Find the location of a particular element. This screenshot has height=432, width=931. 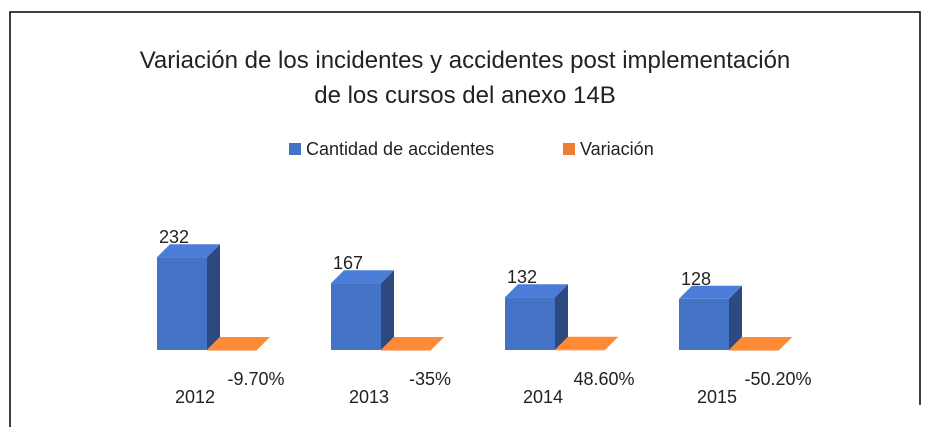

data-label: 48.60% is located at coordinates (603, 379).